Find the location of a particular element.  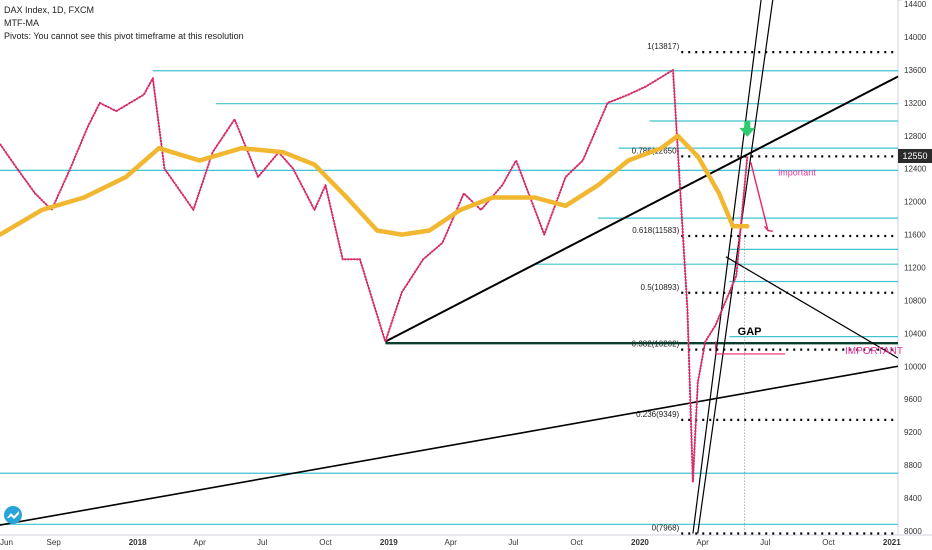

x-tick-label: 2021 is located at coordinates (892, 542).